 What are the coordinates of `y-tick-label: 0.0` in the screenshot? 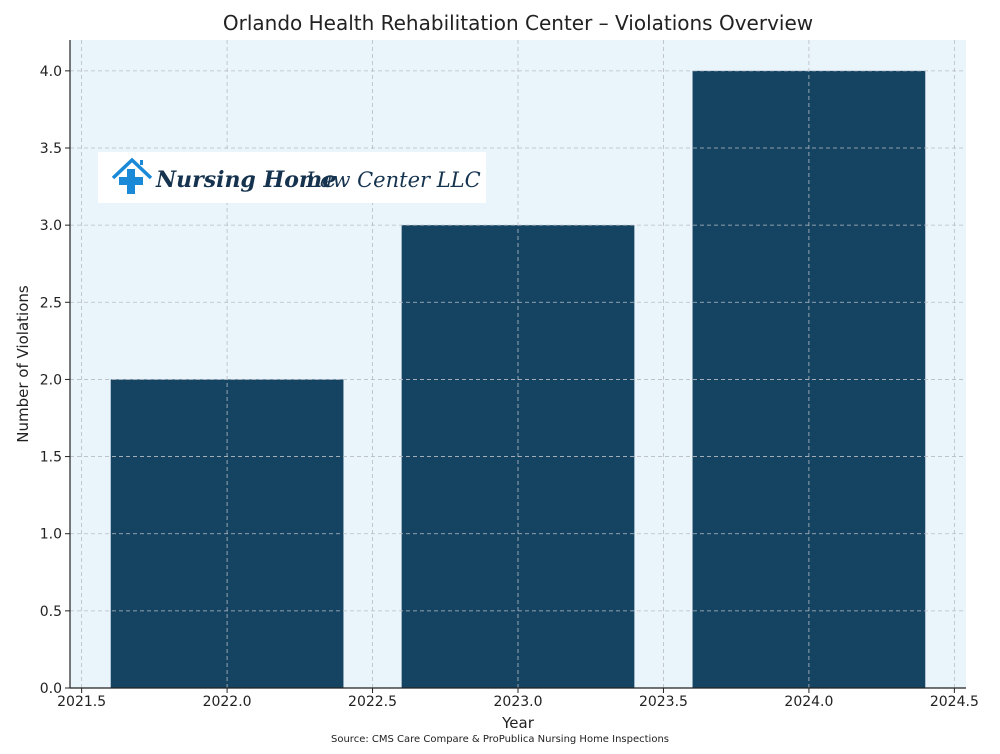 It's located at (51, 689).